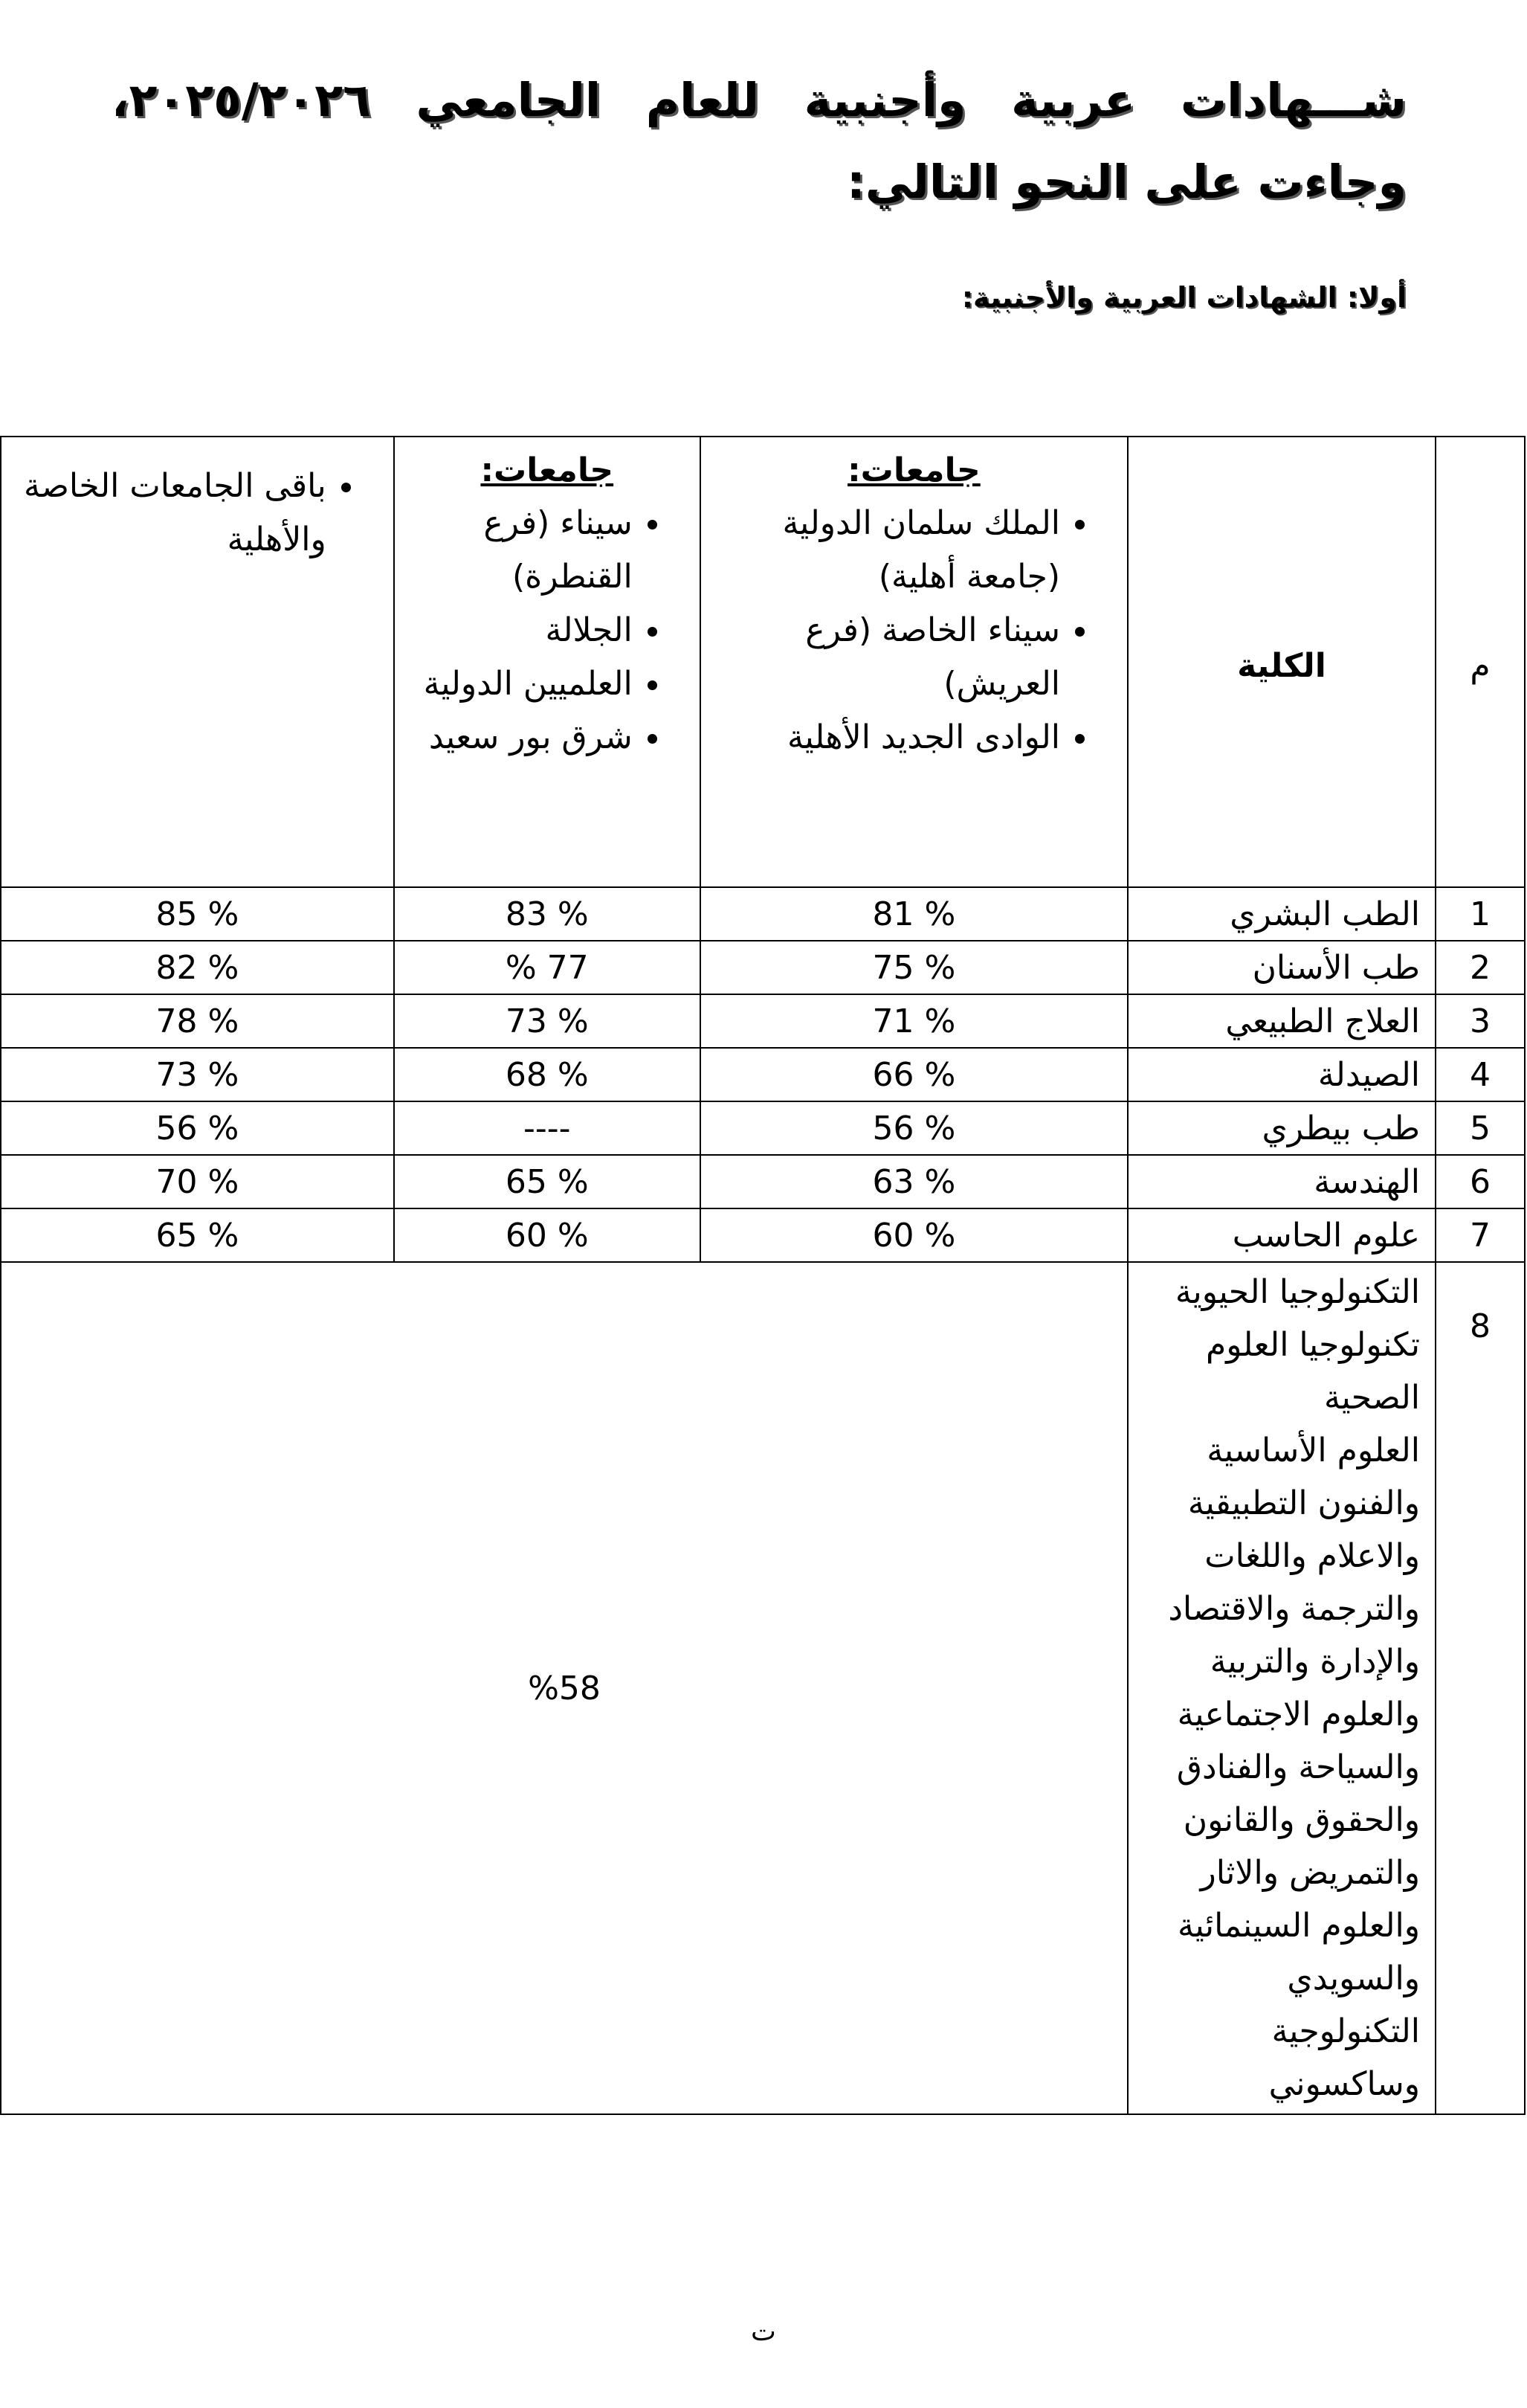  Describe the element at coordinates (1313, 1345) in the screenshot. I see `college-line: تكنولوجيا العلوم` at that location.